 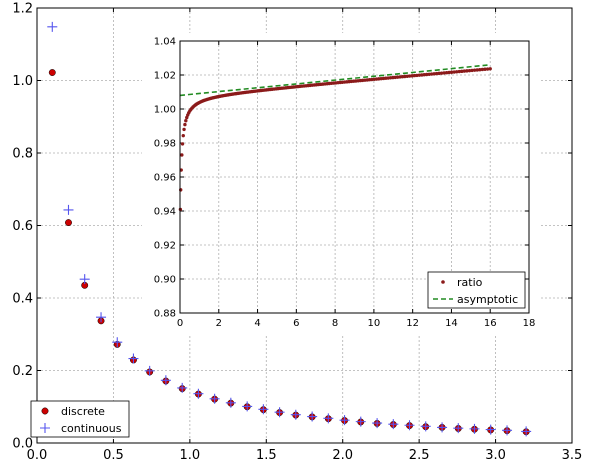 I want to click on inset-ytick-label: 1.00, so click(x=165, y=110).